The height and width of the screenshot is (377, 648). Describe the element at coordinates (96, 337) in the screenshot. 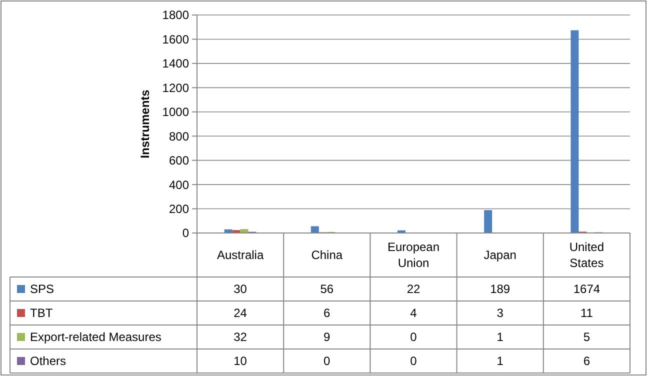

I see `legend-label: Export-related Measures` at that location.